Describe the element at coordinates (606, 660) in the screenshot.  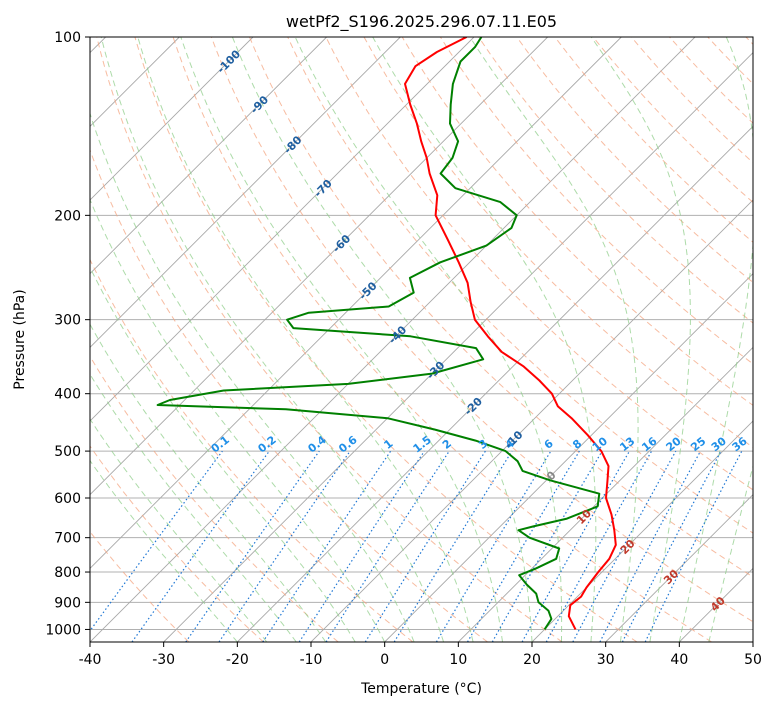
I see `x-tick-label: 30` at that location.